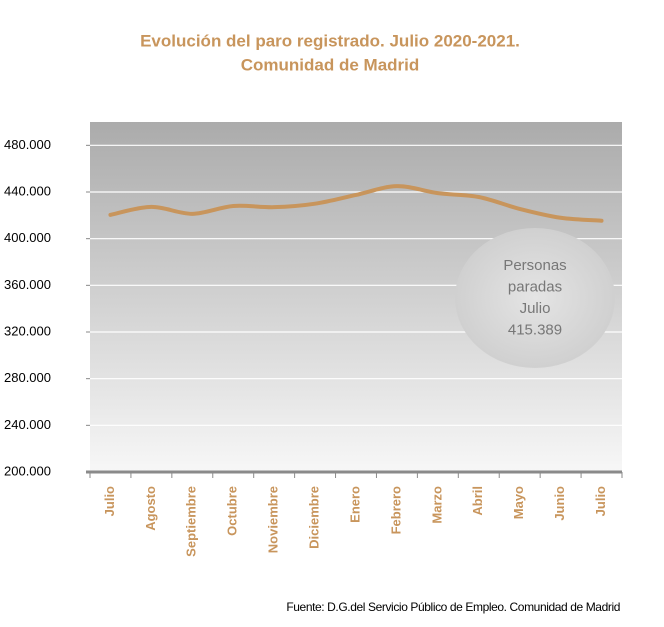  What do you see at coordinates (191, 521) in the screenshot?
I see `x-tick-label: Septiembre` at bounding box center [191, 521].